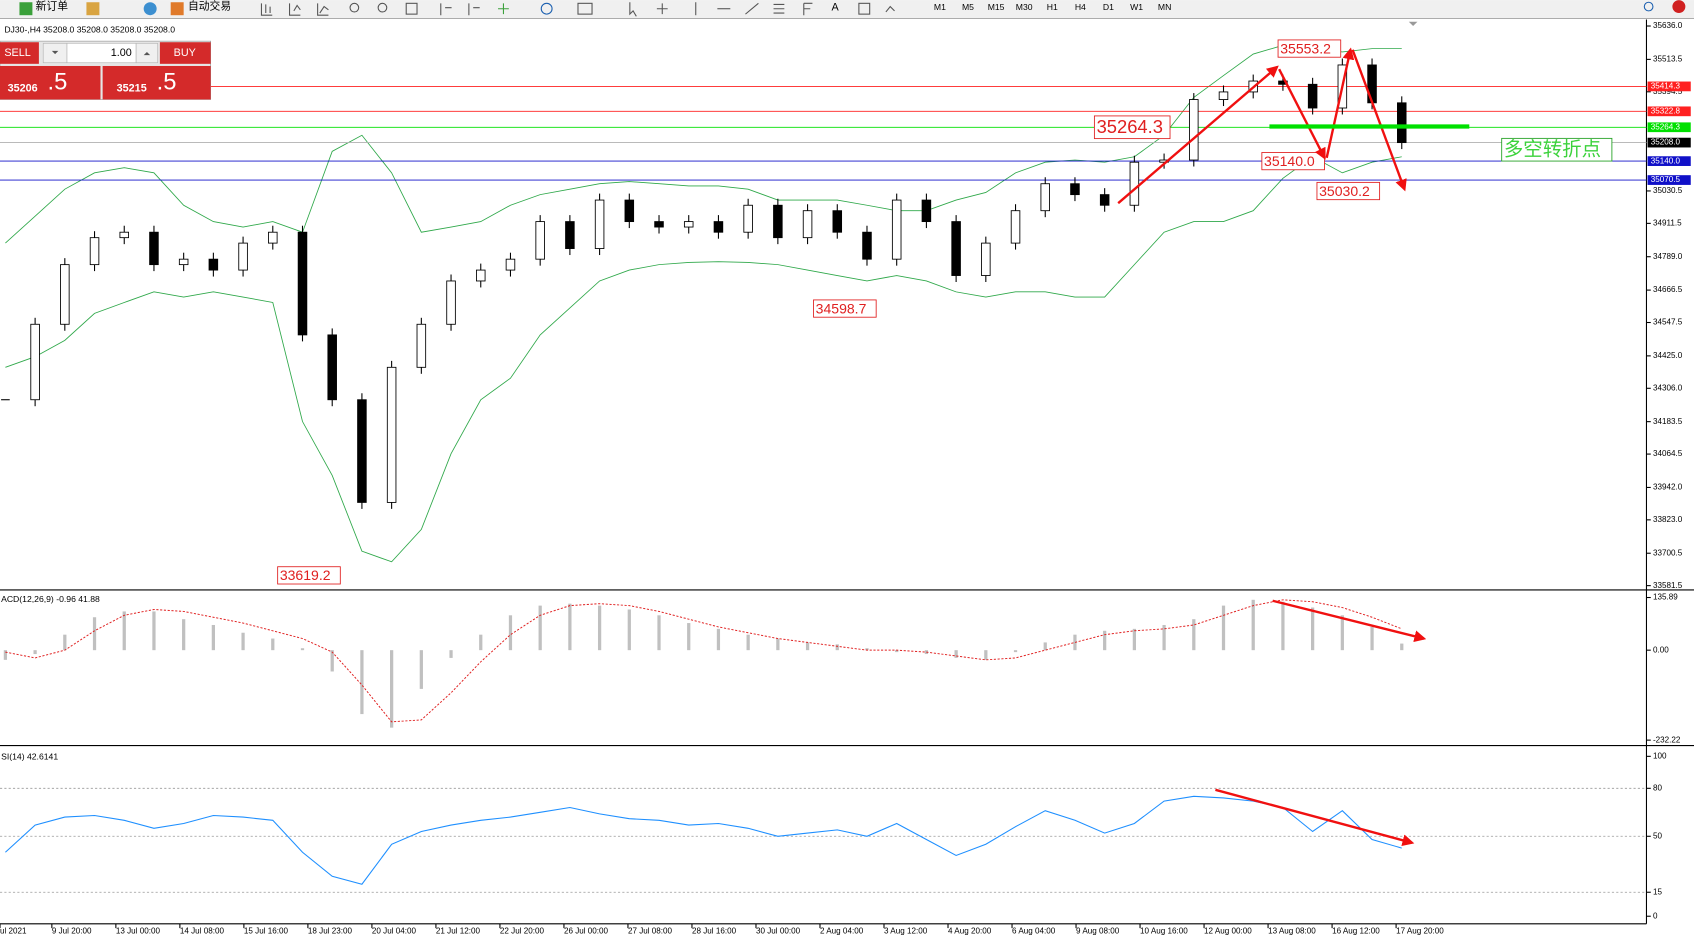 The width and height of the screenshot is (1694, 939). I want to click on toolbar, so click(847, 9).